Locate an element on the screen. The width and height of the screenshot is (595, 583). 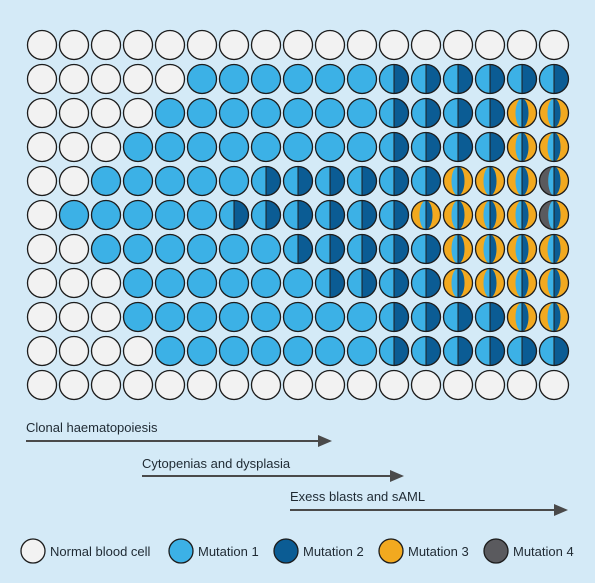
legend-item-mutation-2: Mutation 2 is located at coordinates (318, 551).